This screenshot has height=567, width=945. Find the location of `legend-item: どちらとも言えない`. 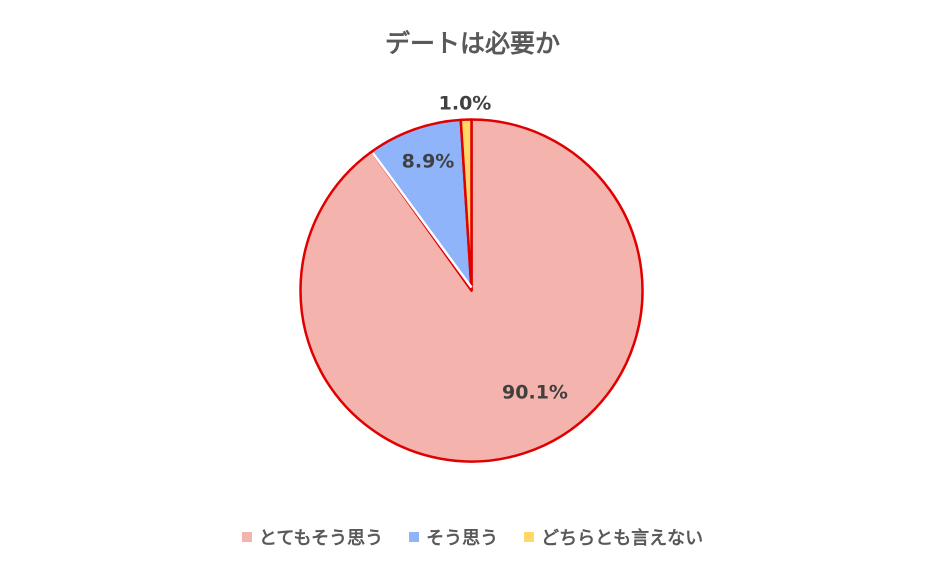

legend-item: どちらとも言えない is located at coordinates (613, 537).